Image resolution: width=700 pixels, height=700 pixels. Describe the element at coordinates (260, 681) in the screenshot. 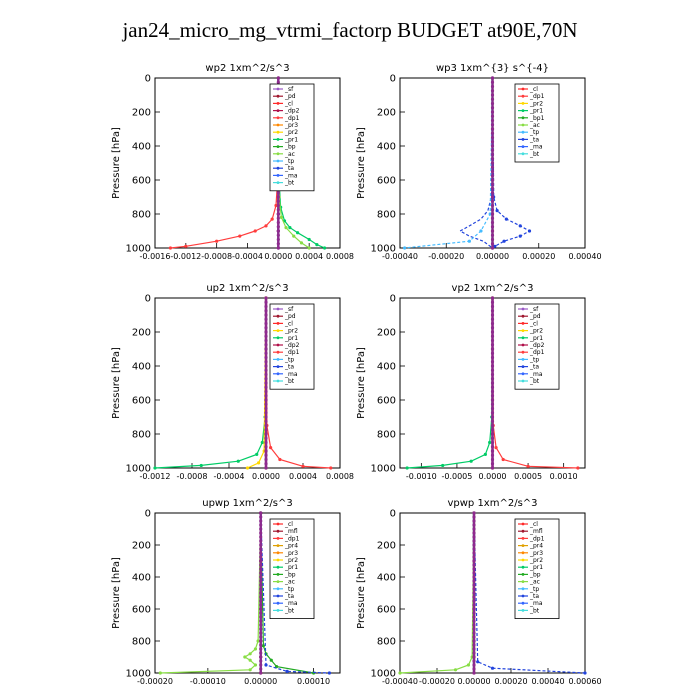

I see `x-tick-label: 0.00000` at that location.